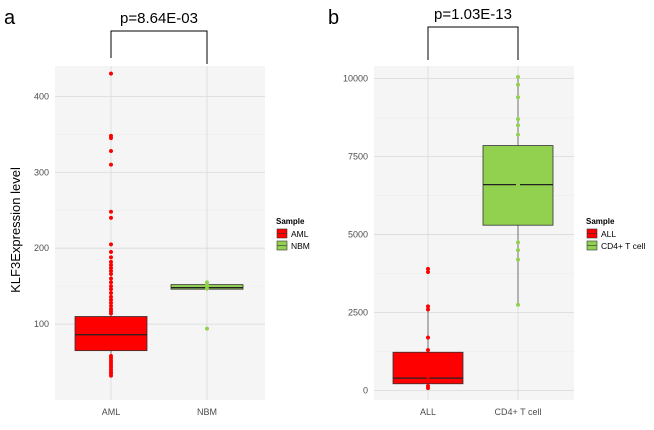 Image resolution: width=654 pixels, height=430 pixels. I want to click on significance-bracket-b: p=1.03E-13, so click(473, 33).